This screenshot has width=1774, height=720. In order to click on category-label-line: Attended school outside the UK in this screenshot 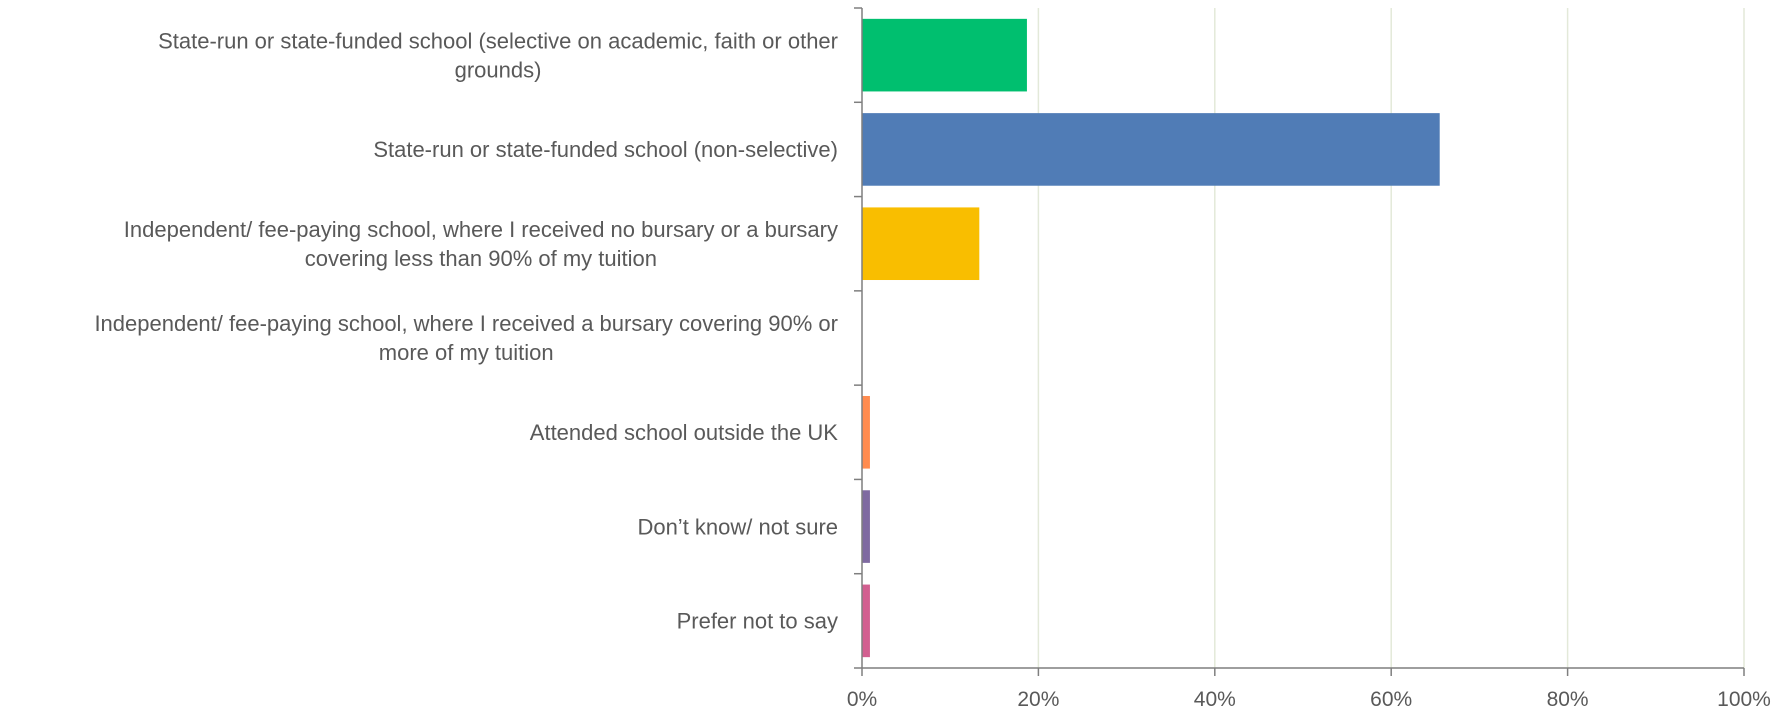, I will do `click(684, 432)`.